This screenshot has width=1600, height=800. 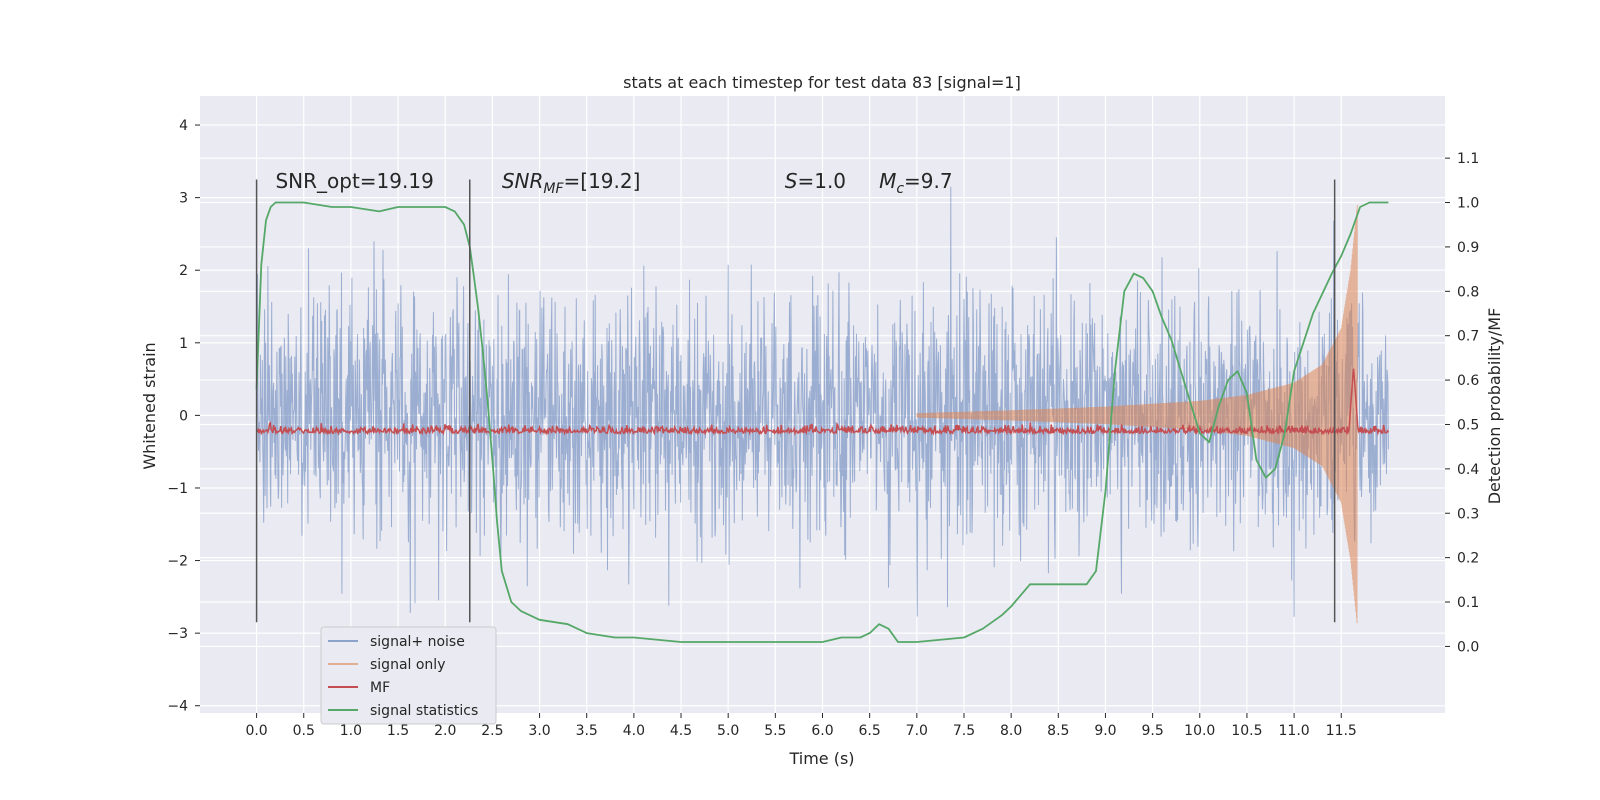 I want to click on y-right-tick-label: 0.9, so click(x=1468, y=248).